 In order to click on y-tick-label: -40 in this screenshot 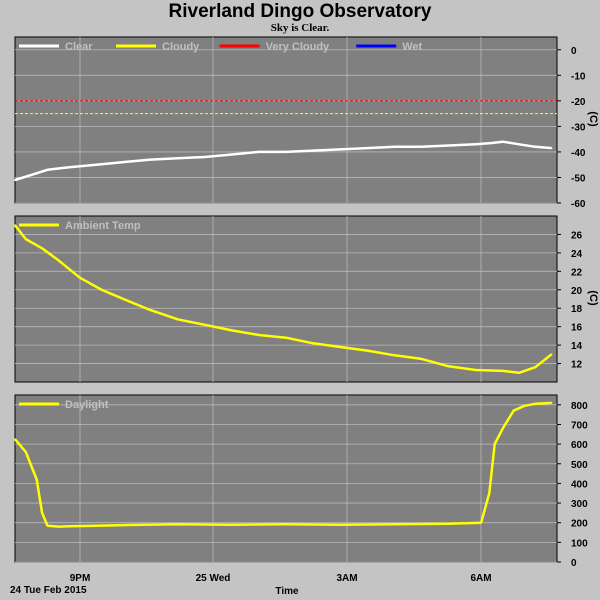, I will do `click(578, 153)`.